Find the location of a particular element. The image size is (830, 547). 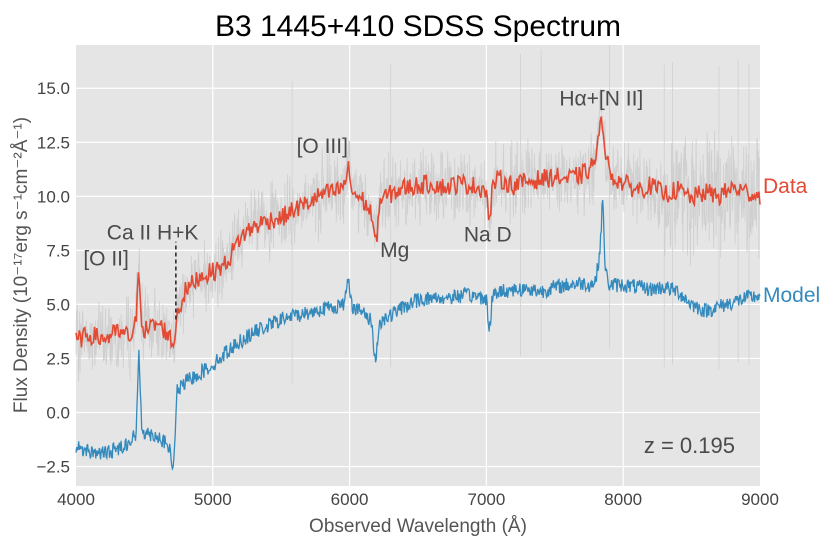

line-annotation: Ca II H+K is located at coordinates (153, 233).